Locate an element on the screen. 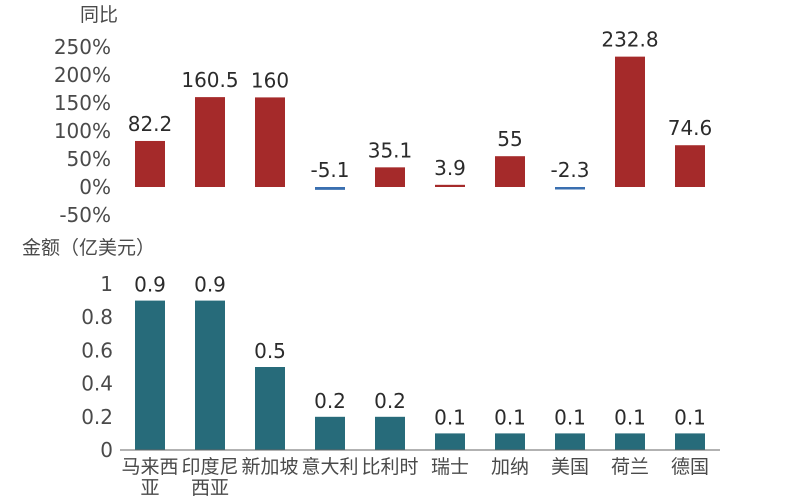 The height and width of the screenshot is (500, 800). yoy-y-tick: 200% is located at coordinates (82, 75).